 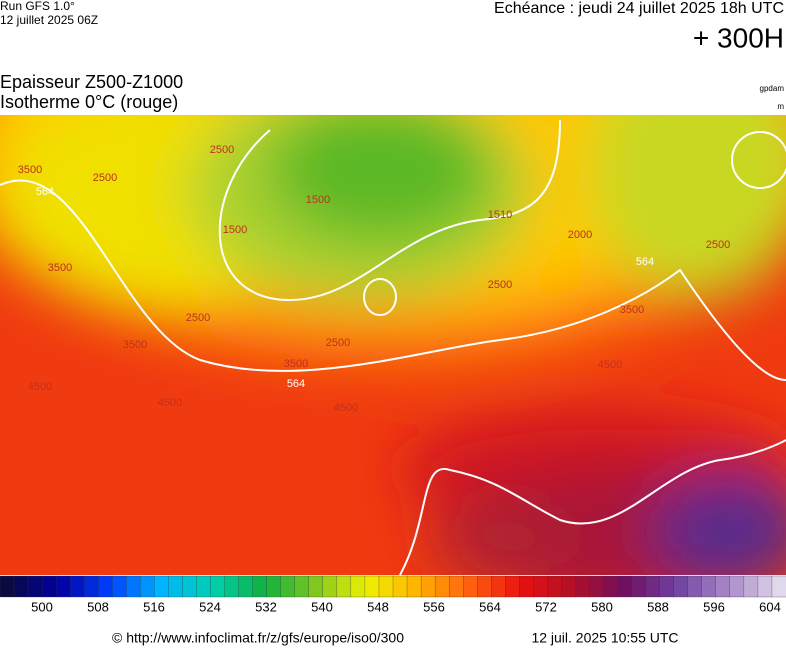 What do you see at coordinates (434, 606) in the screenshot?
I see `colorbar-label: 556` at bounding box center [434, 606].